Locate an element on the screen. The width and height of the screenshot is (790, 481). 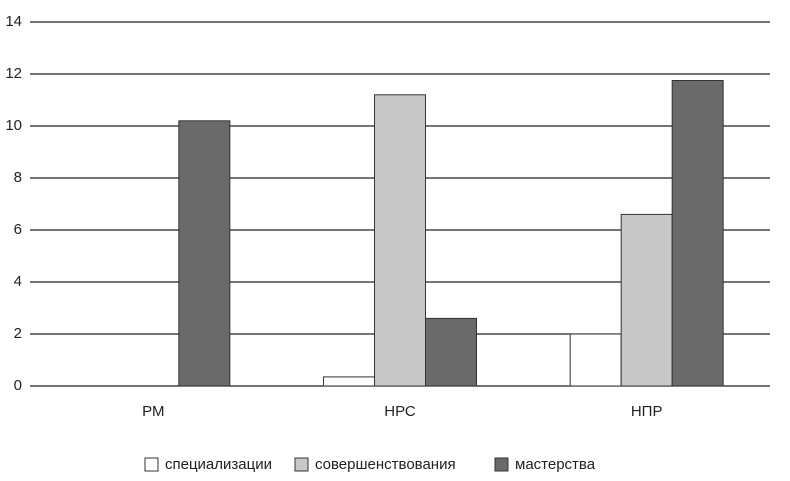
y-tick-label: 8 is located at coordinates (18, 177).